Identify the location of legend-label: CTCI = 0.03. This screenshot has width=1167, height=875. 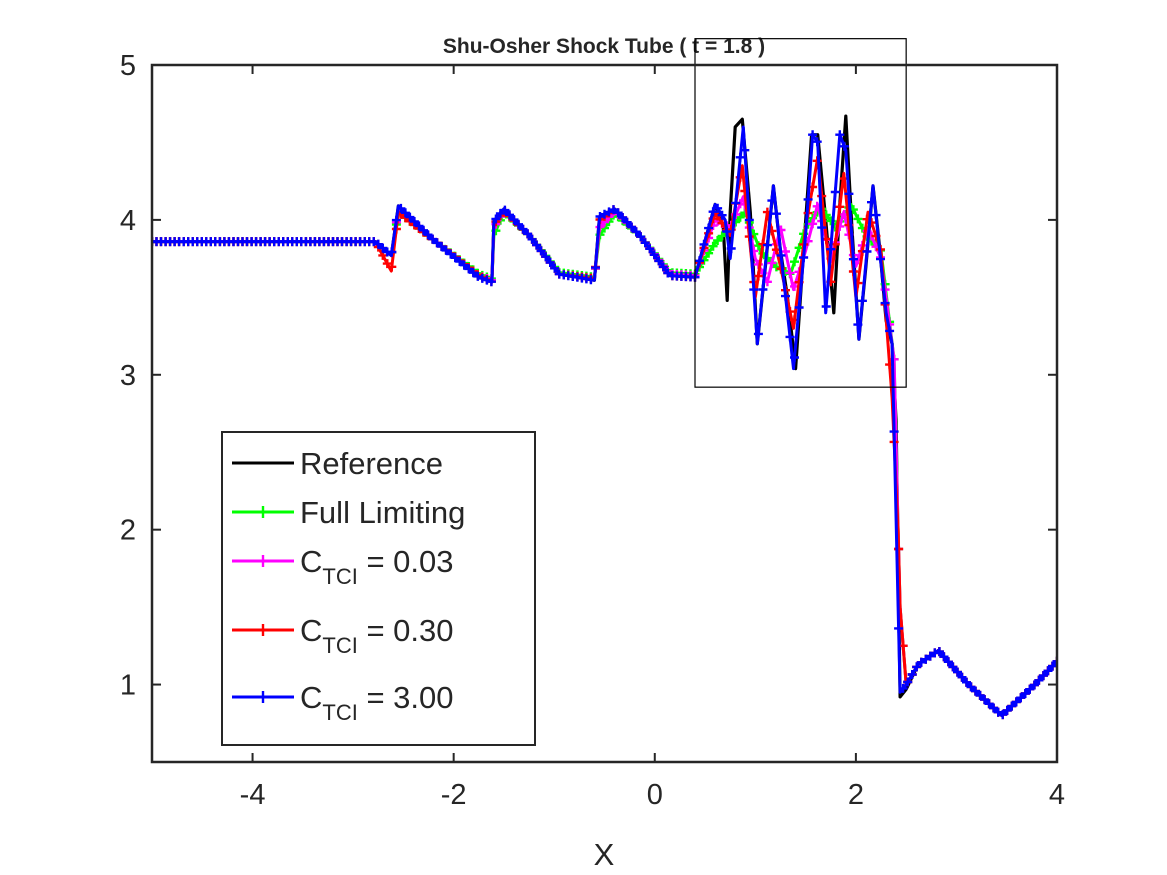
(377, 566).